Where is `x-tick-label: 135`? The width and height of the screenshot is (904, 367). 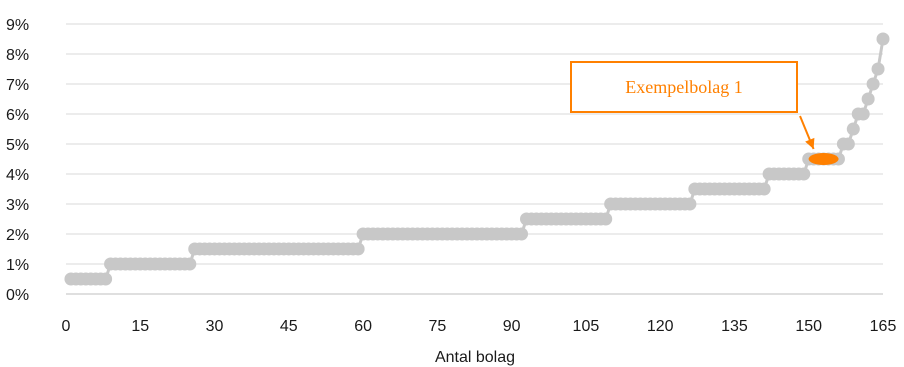 x-tick-label: 135 is located at coordinates (734, 326).